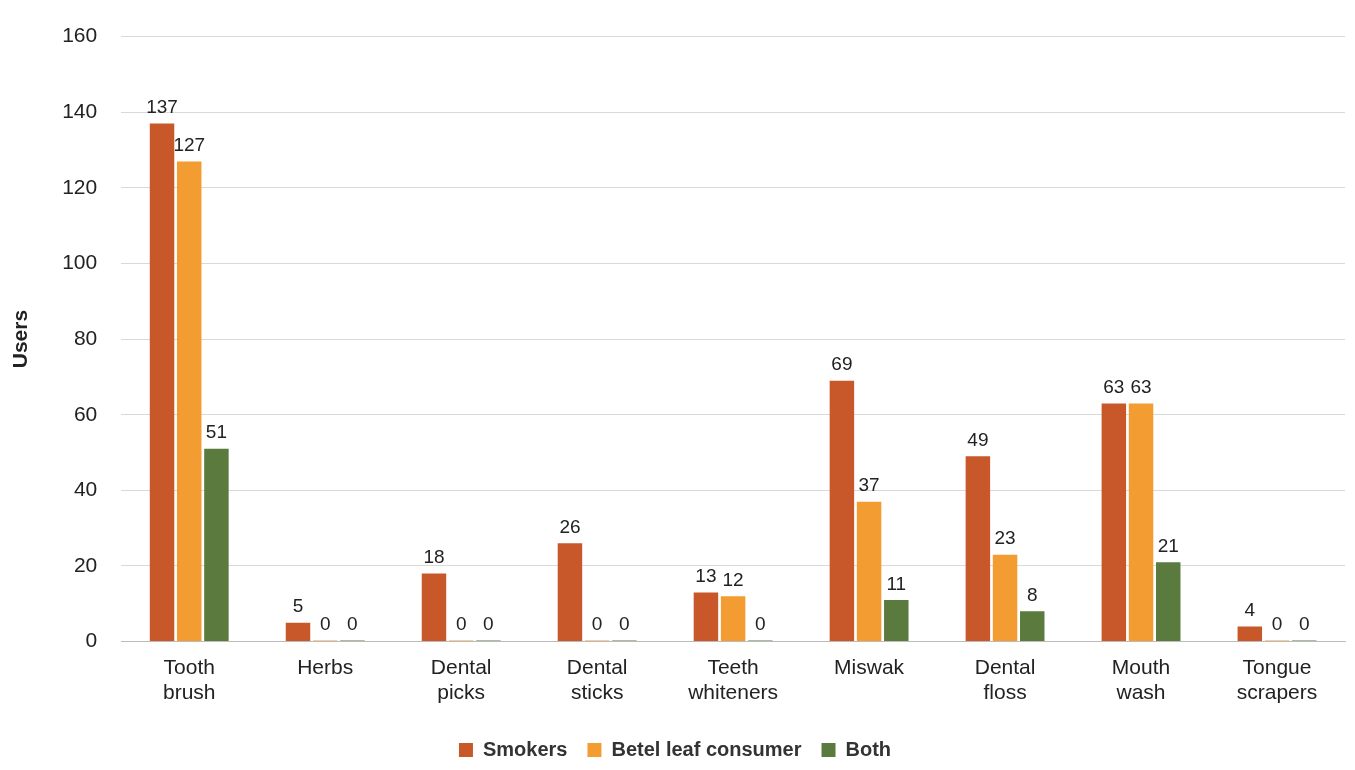 The image size is (1355, 770). I want to click on data-label: 69, so click(842, 364).